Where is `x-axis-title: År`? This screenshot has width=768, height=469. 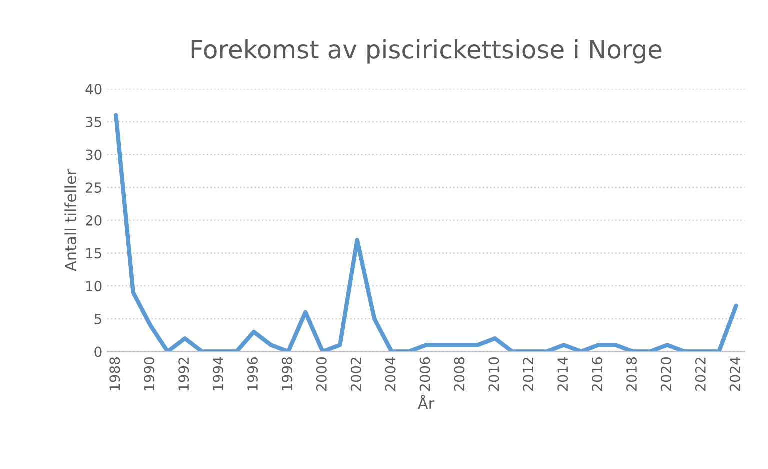 x-axis-title: År is located at coordinates (426, 402).